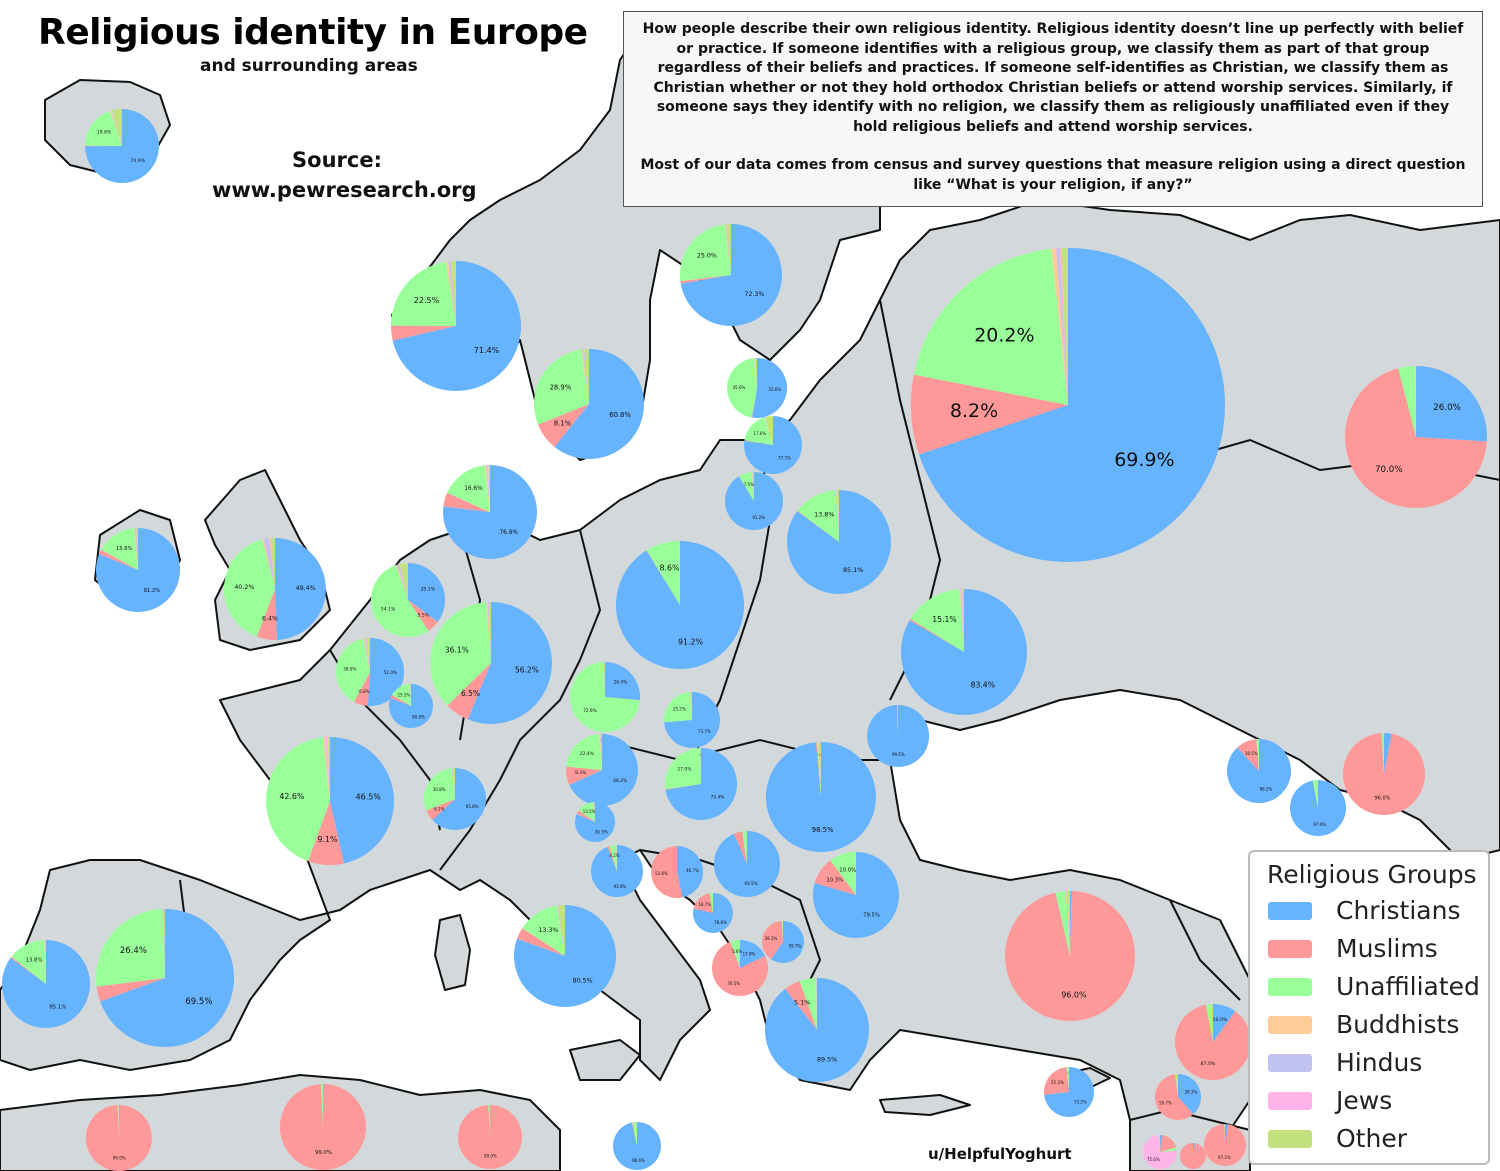 Image resolution: width=1500 pixels, height=1171 pixels. Describe the element at coordinates (661, 873) in the screenshot. I see `pie-label-bosnia-1: 53.6%` at that location.